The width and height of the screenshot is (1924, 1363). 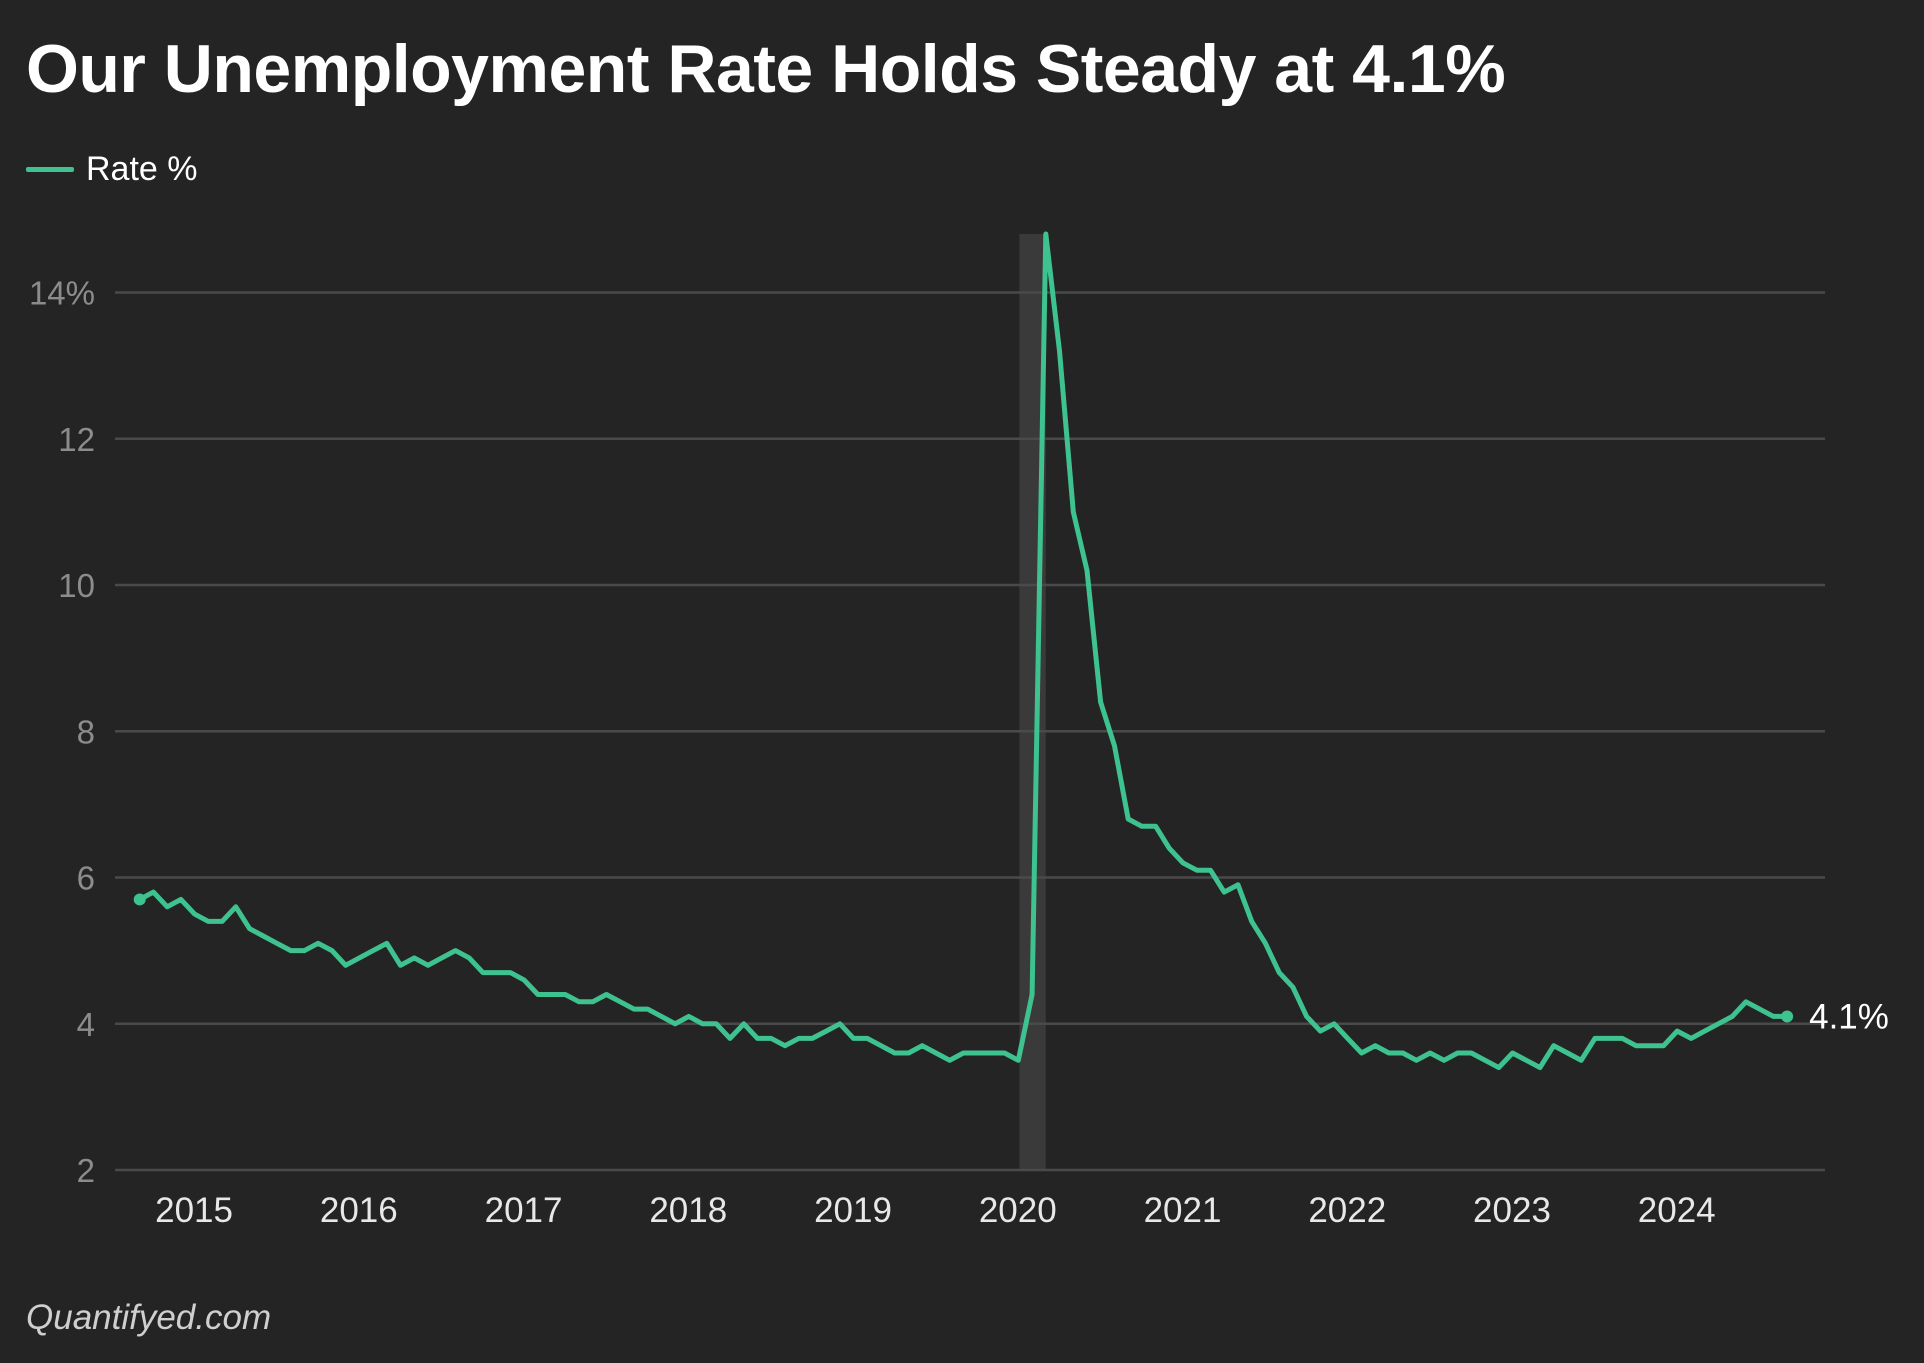 I want to click on legend: Rate %, so click(x=112, y=169).